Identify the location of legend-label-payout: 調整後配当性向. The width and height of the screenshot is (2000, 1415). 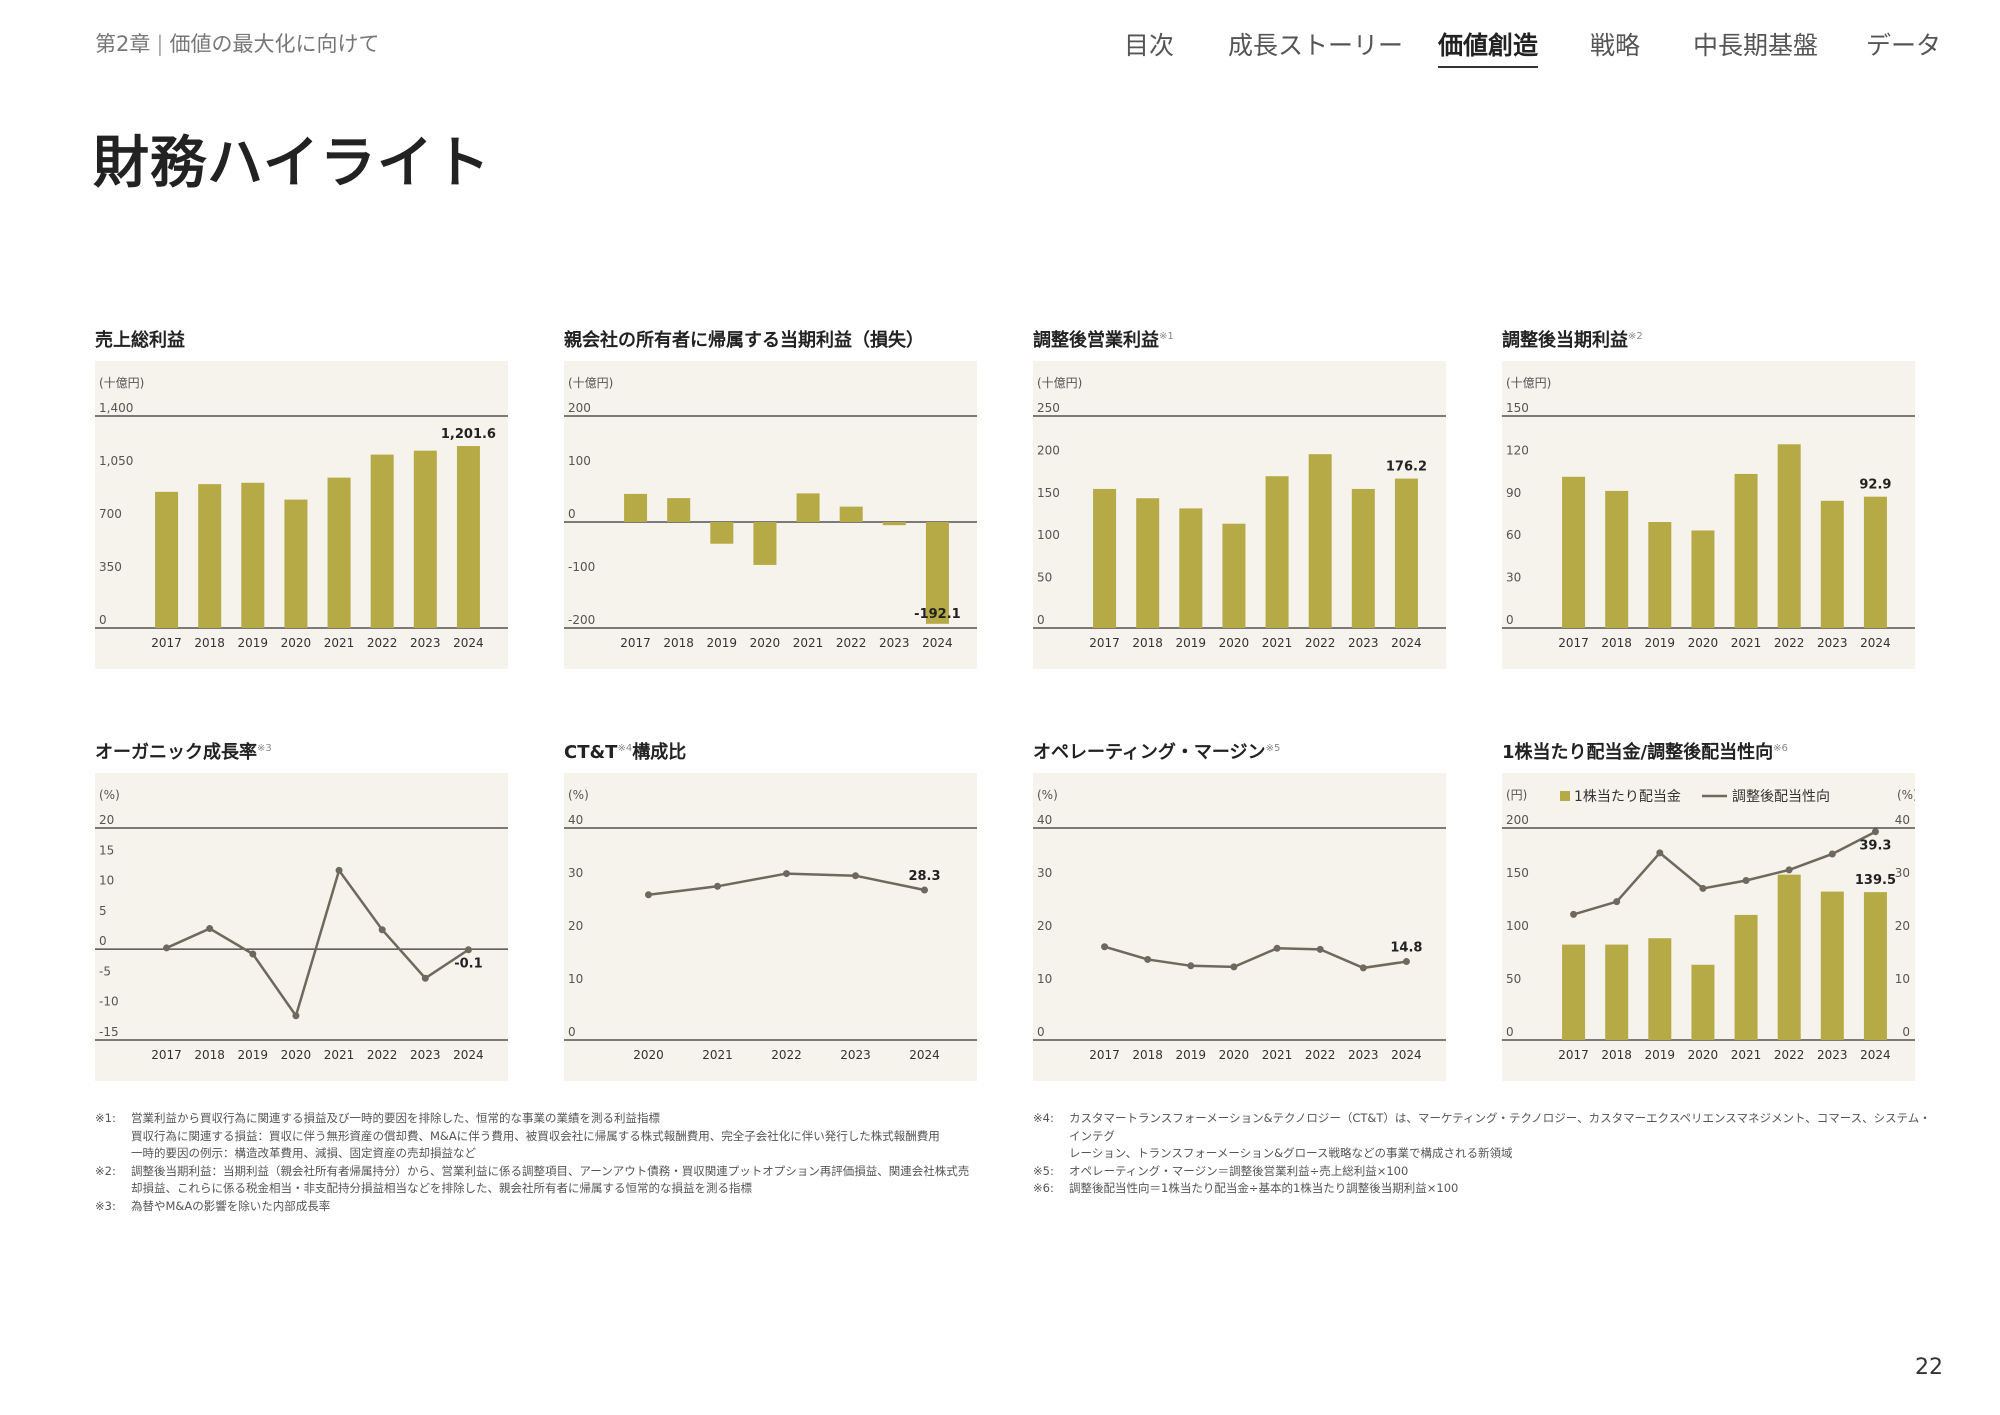
(1781, 797).